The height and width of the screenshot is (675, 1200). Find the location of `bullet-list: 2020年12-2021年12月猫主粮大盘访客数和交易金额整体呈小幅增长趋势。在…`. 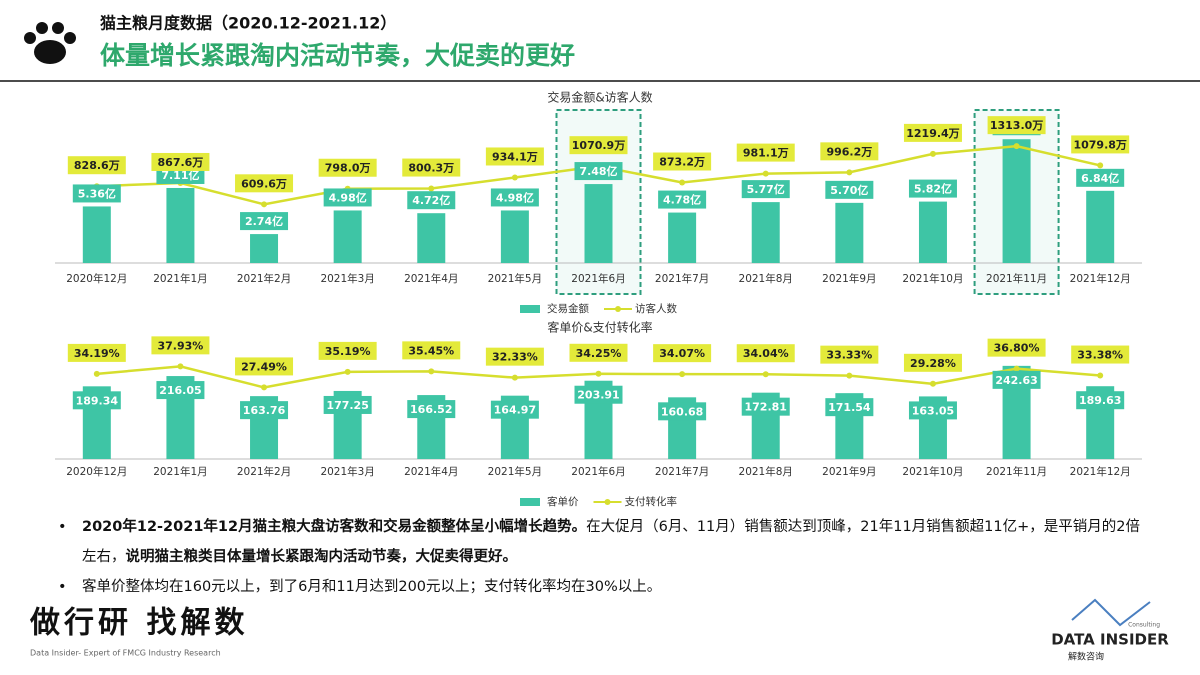

bullet-list: 2020年12-2021年12月猫主粮大盘访客数和交易金额整体呈小幅增长趋势。在… is located at coordinates (603, 557).